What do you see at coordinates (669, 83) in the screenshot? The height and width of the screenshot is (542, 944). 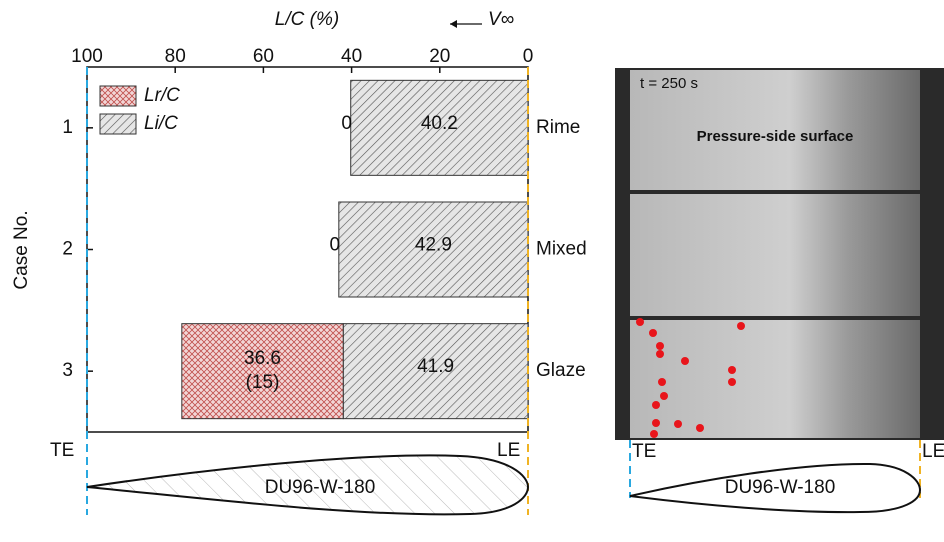 I see `time-label: t = 250 s` at bounding box center [669, 83].